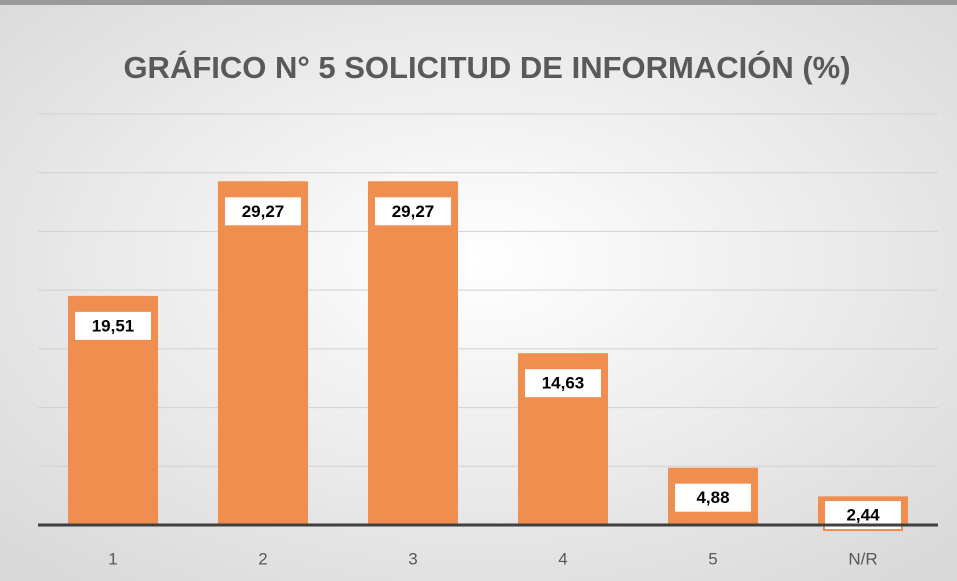  I want to click on data-label: 2,44, so click(863, 514).